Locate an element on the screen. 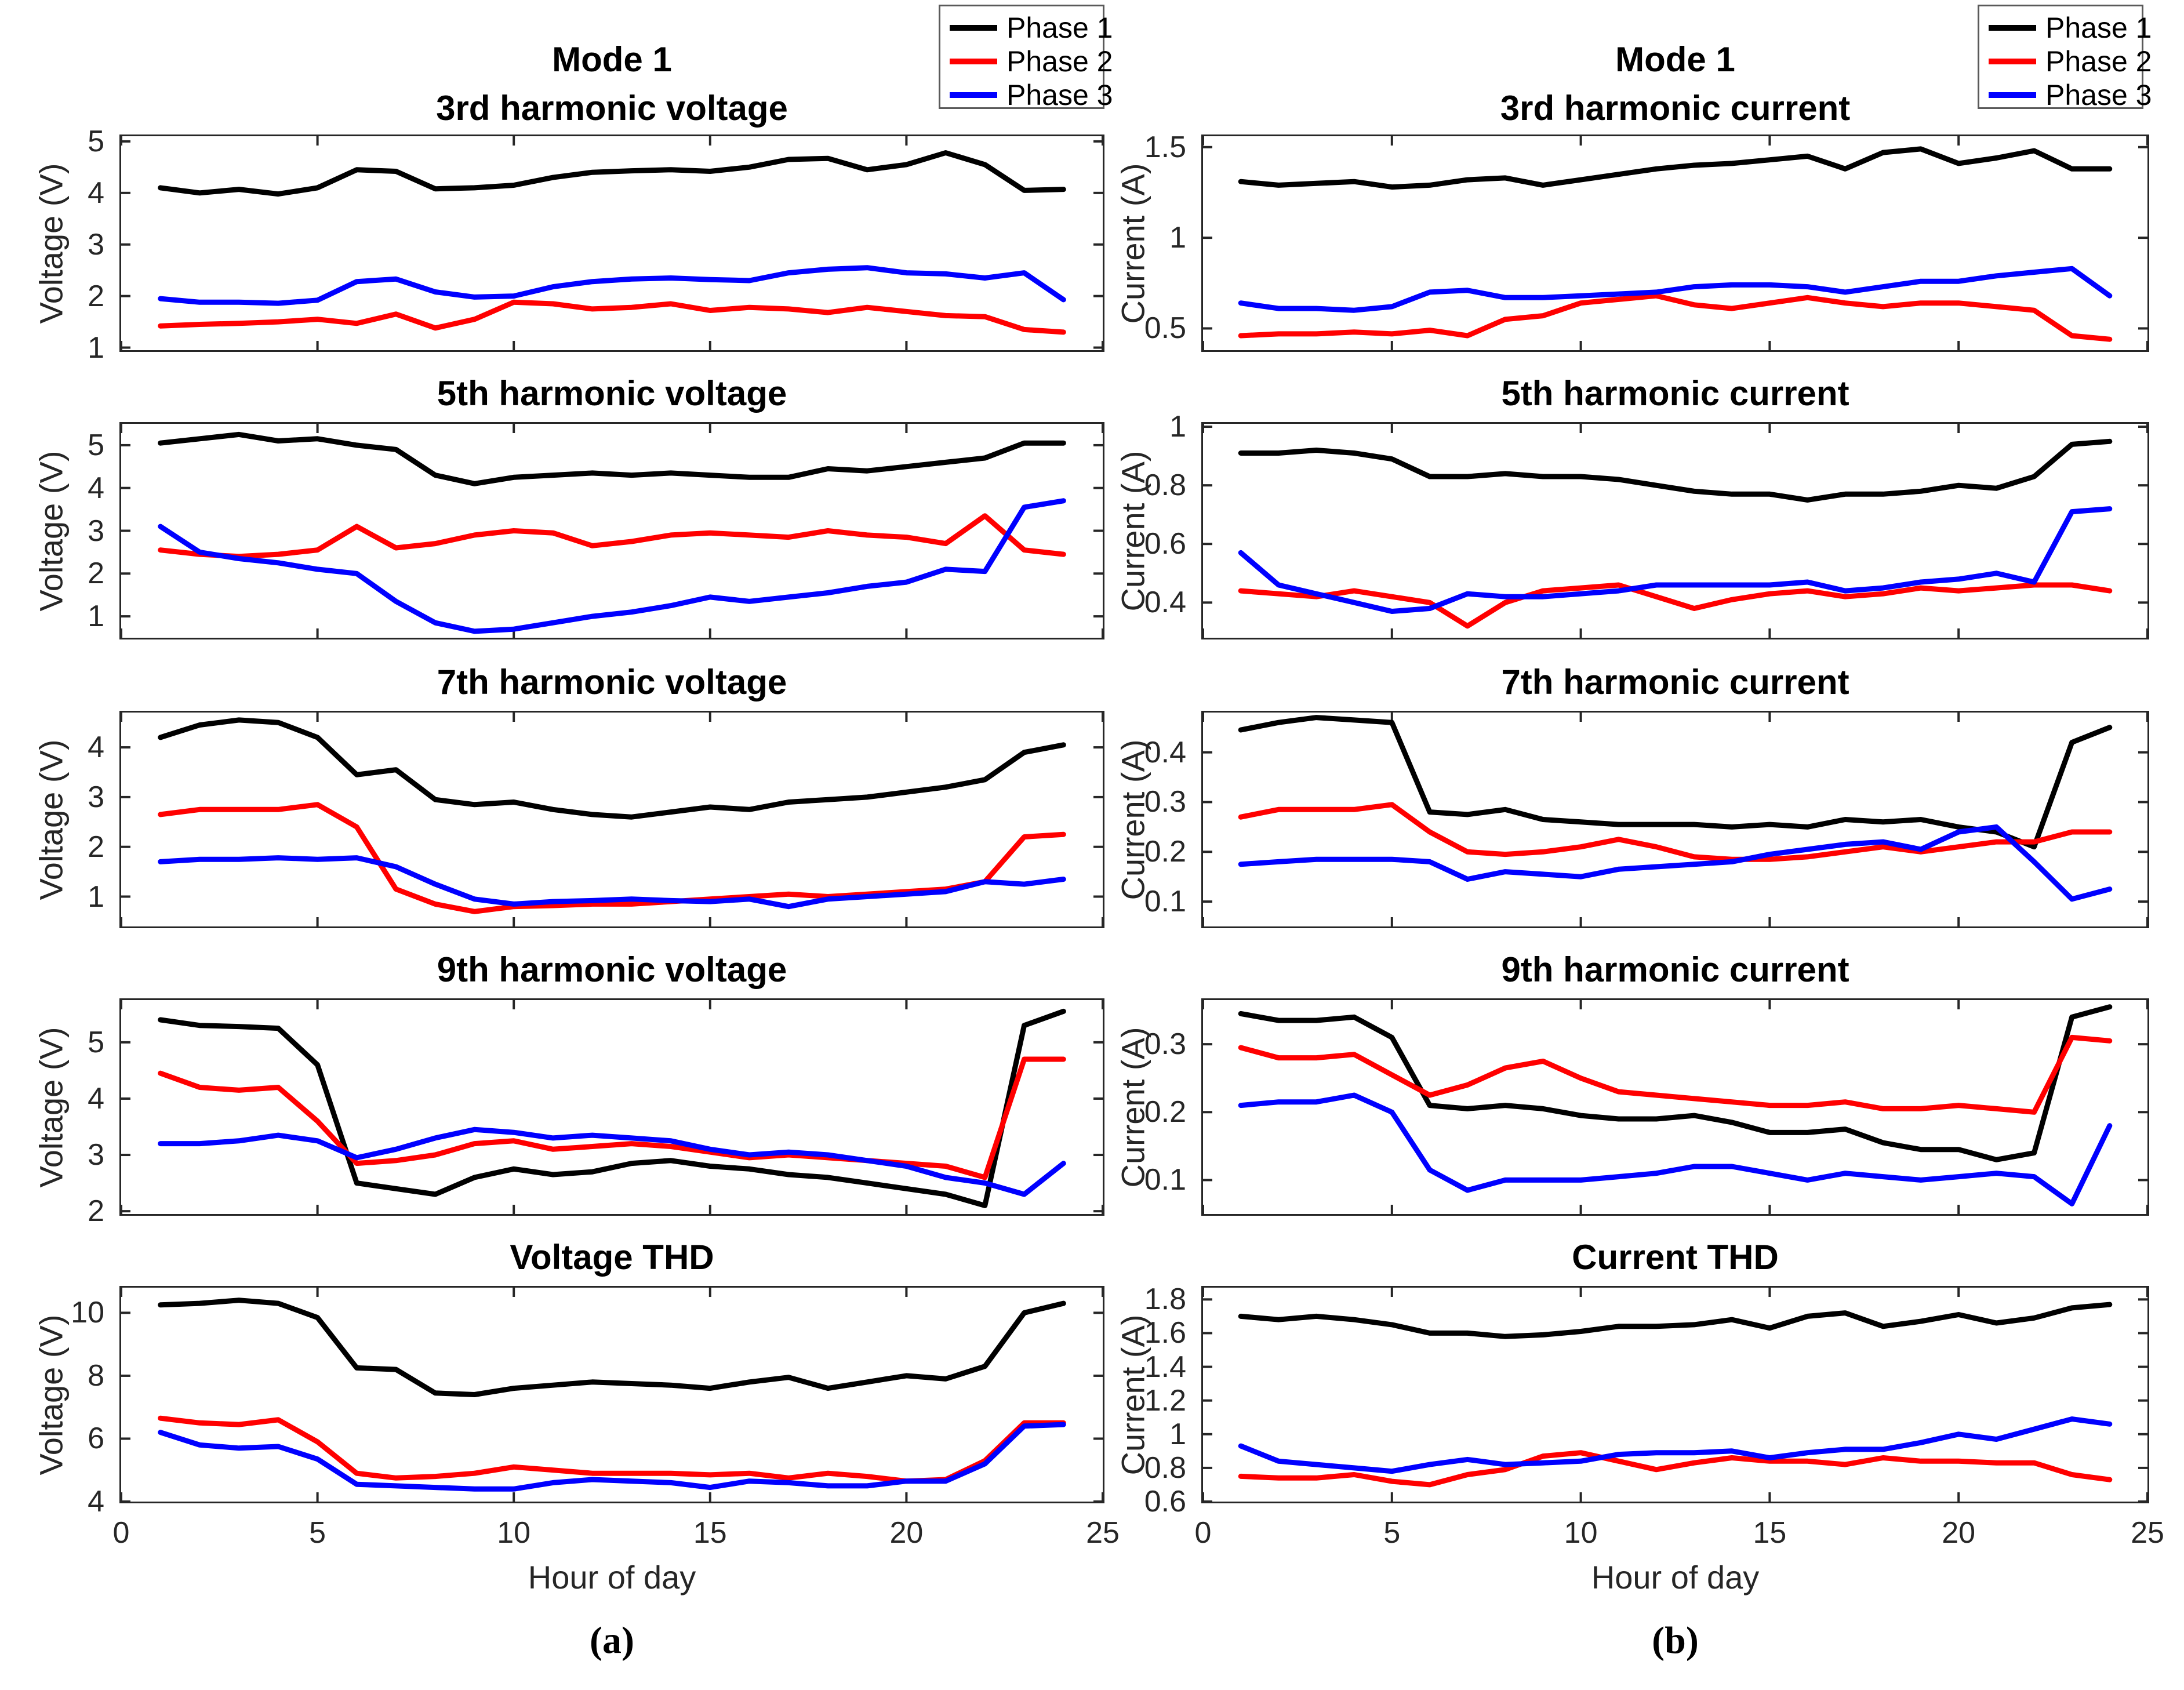  subplot-title: 7th harmonic voltage is located at coordinates (612, 683).